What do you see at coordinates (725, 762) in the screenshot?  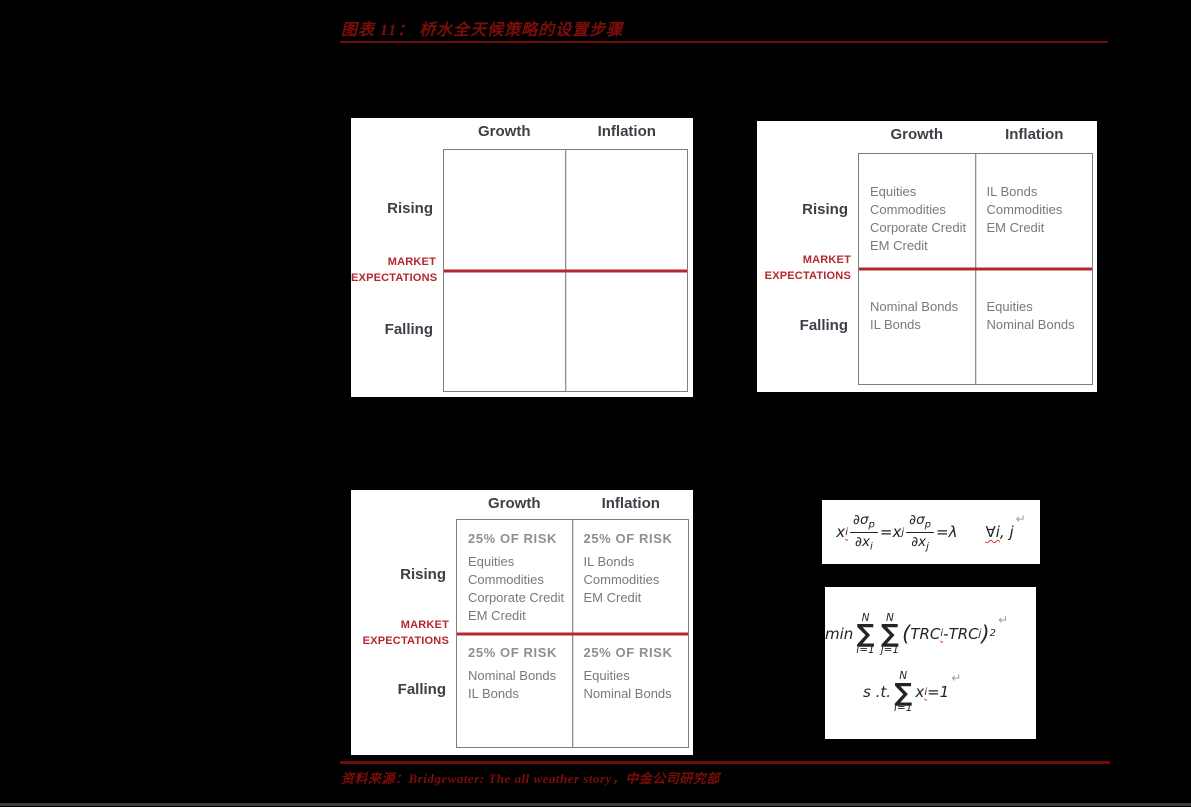 I see `source-divider-line` at bounding box center [725, 762].